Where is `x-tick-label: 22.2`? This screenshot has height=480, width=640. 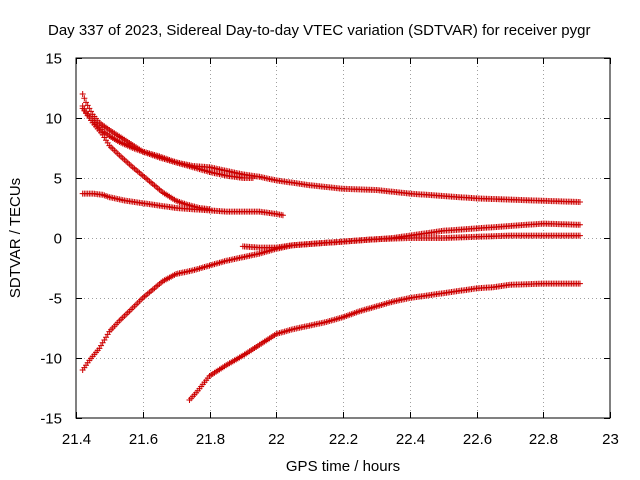 x-tick-label: 22.2 is located at coordinates (343, 439).